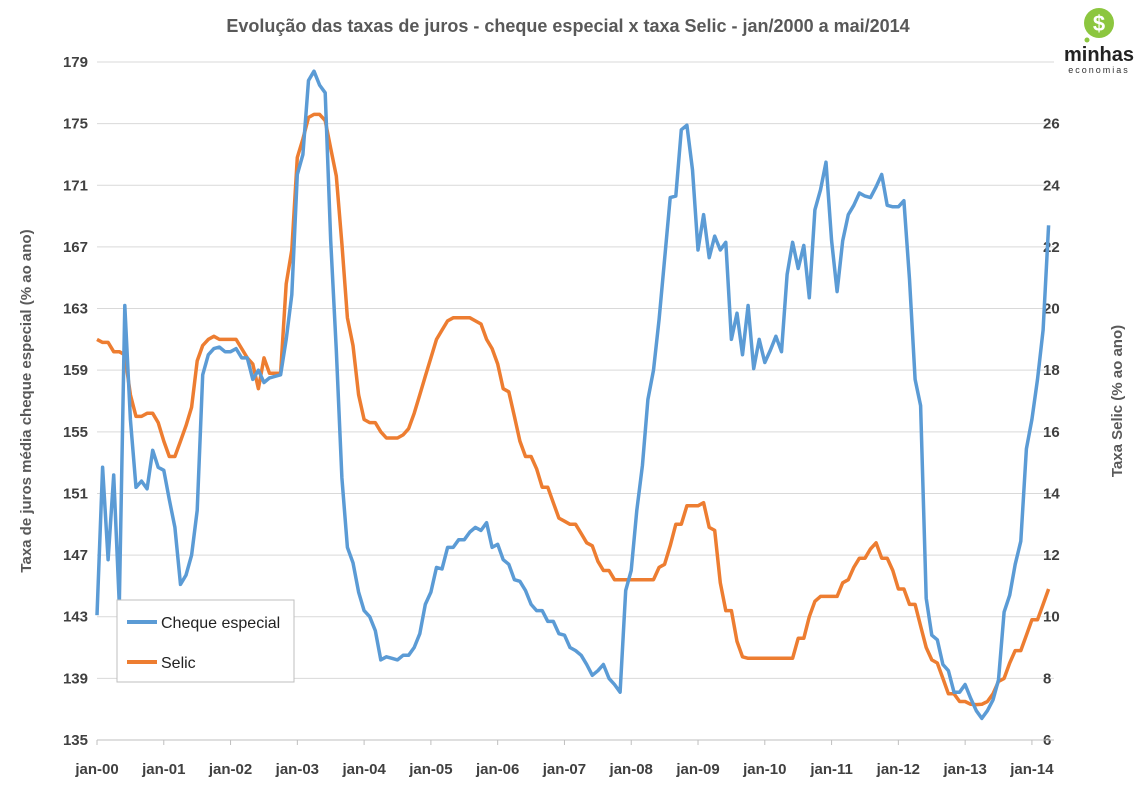  I want to click on right-tick-label: 14, so click(1051, 493).